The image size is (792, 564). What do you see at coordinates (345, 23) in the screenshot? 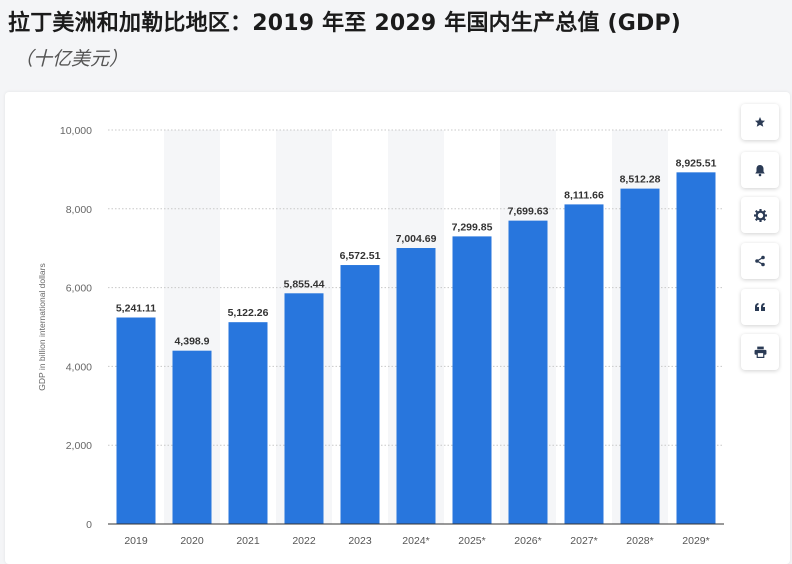
I see `page-title: 拉丁美洲和加勒比地区：2019 年至 2029 年国内生产总值 (GDP)` at bounding box center [345, 23].